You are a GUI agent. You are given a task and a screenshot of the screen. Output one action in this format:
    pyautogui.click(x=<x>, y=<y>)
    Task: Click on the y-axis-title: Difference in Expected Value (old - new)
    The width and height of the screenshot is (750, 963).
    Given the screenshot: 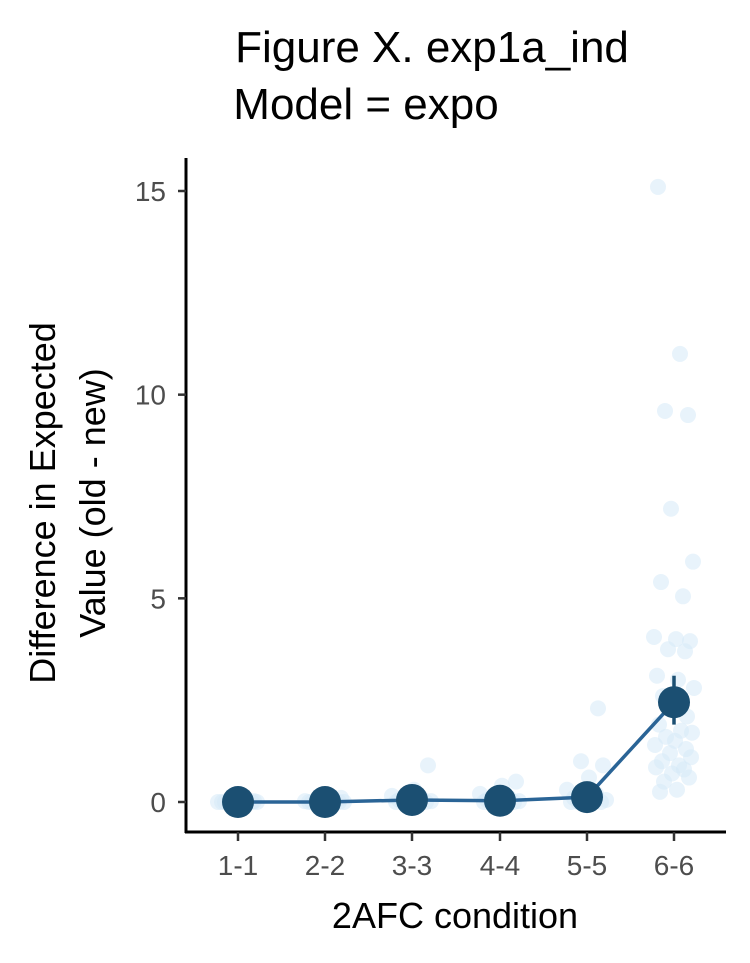 What is the action you would take?
    pyautogui.click(x=67, y=503)
    